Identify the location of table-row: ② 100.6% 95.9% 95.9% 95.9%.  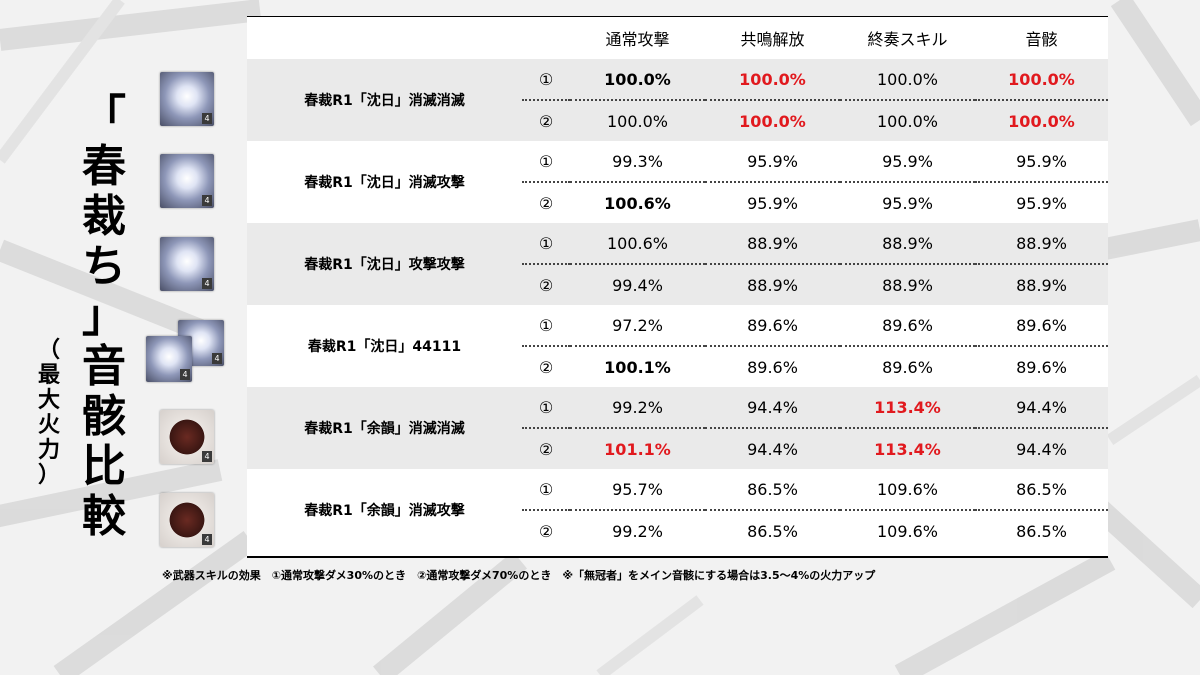
(677, 202).